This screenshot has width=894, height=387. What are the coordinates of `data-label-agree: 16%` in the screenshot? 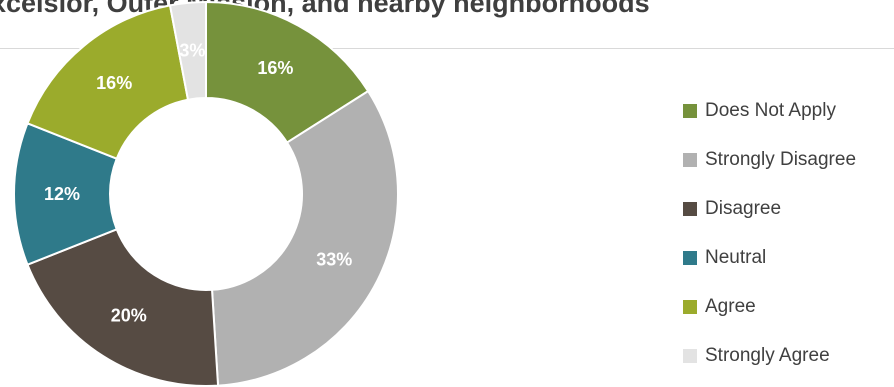 It's located at (114, 83).